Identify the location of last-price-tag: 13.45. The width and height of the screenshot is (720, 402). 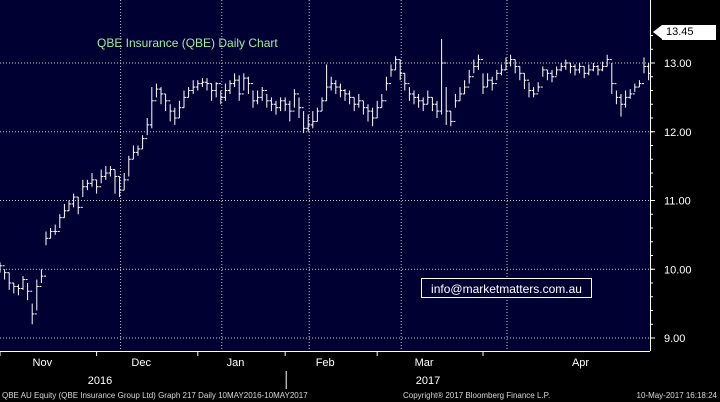
(689, 32).